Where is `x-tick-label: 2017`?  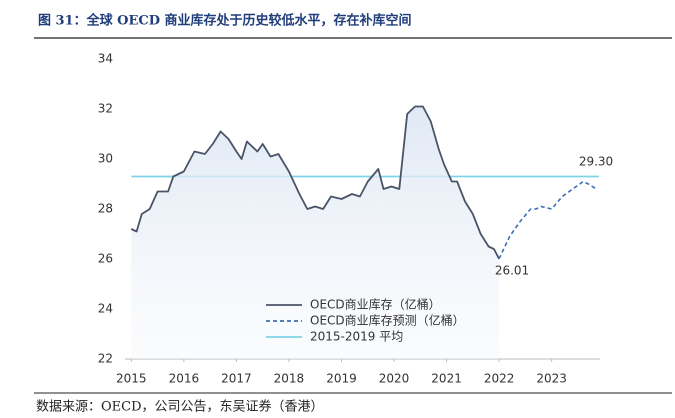
x-tick-label: 2017 is located at coordinates (236, 379).